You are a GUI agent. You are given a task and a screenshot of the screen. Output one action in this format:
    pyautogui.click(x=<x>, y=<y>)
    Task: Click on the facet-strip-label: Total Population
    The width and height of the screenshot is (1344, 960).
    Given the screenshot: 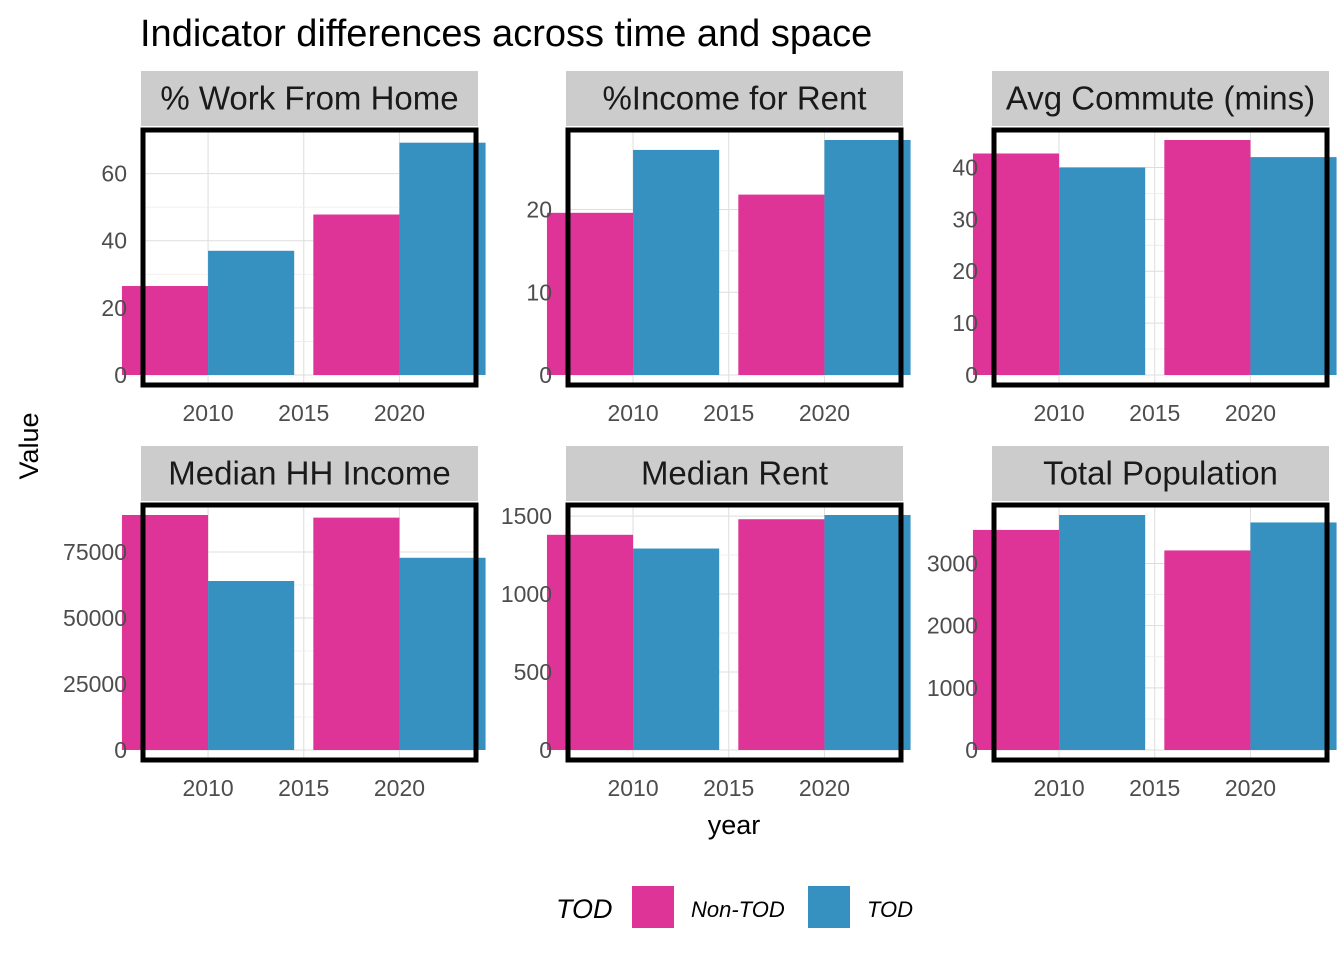 What is the action you would take?
    pyautogui.click(x=1160, y=473)
    